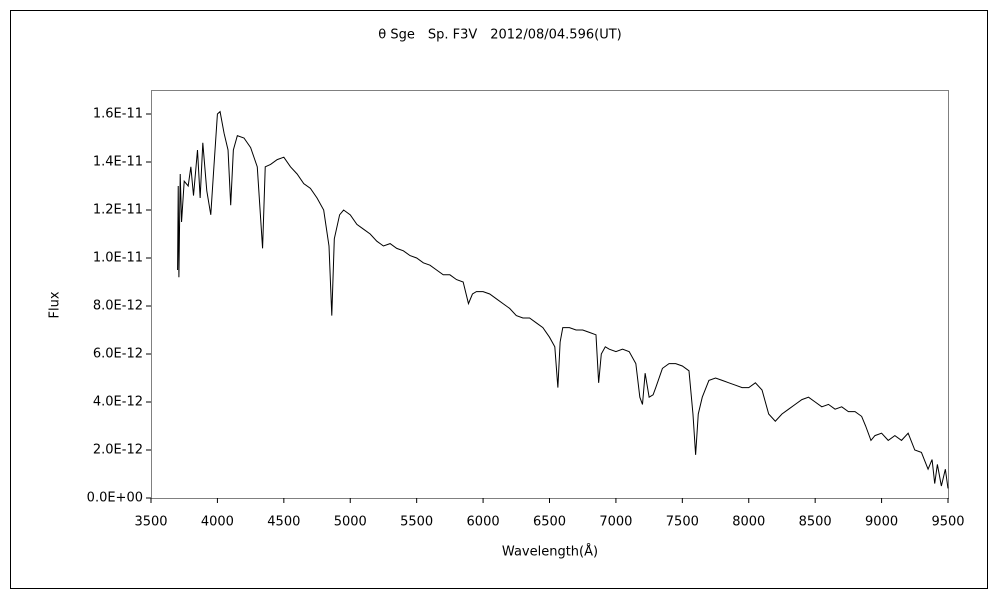  I want to click on x-tick-label: 6500, so click(549, 522).